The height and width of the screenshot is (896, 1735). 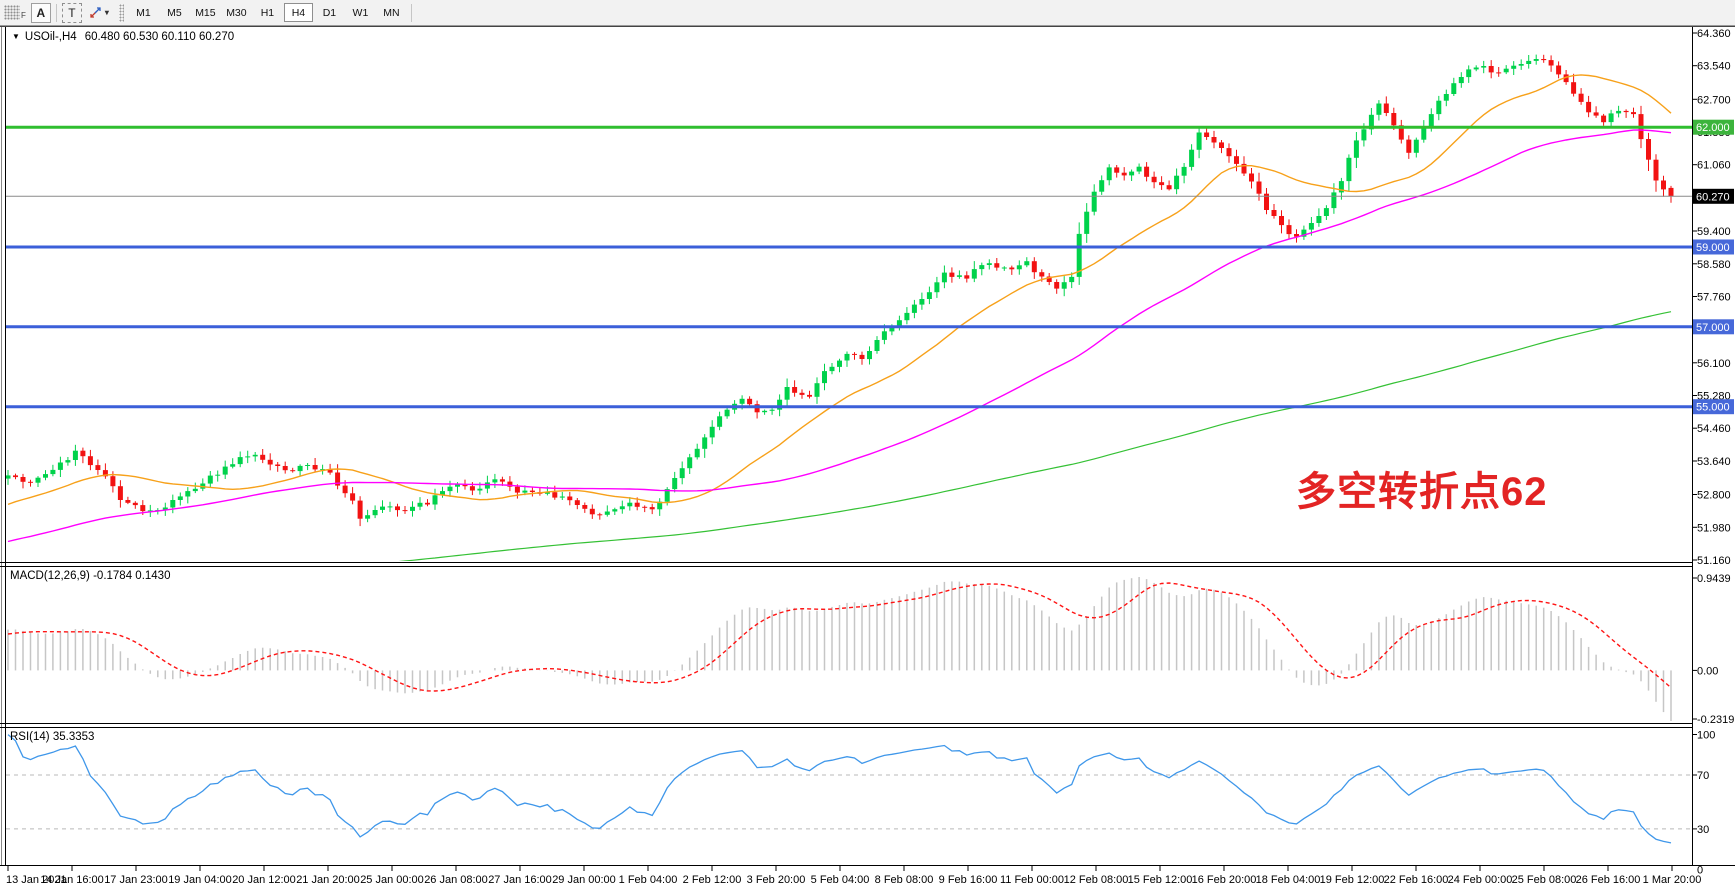 I want to click on time-tick-label: 24 Feb 00:00, so click(x=1480, y=880).